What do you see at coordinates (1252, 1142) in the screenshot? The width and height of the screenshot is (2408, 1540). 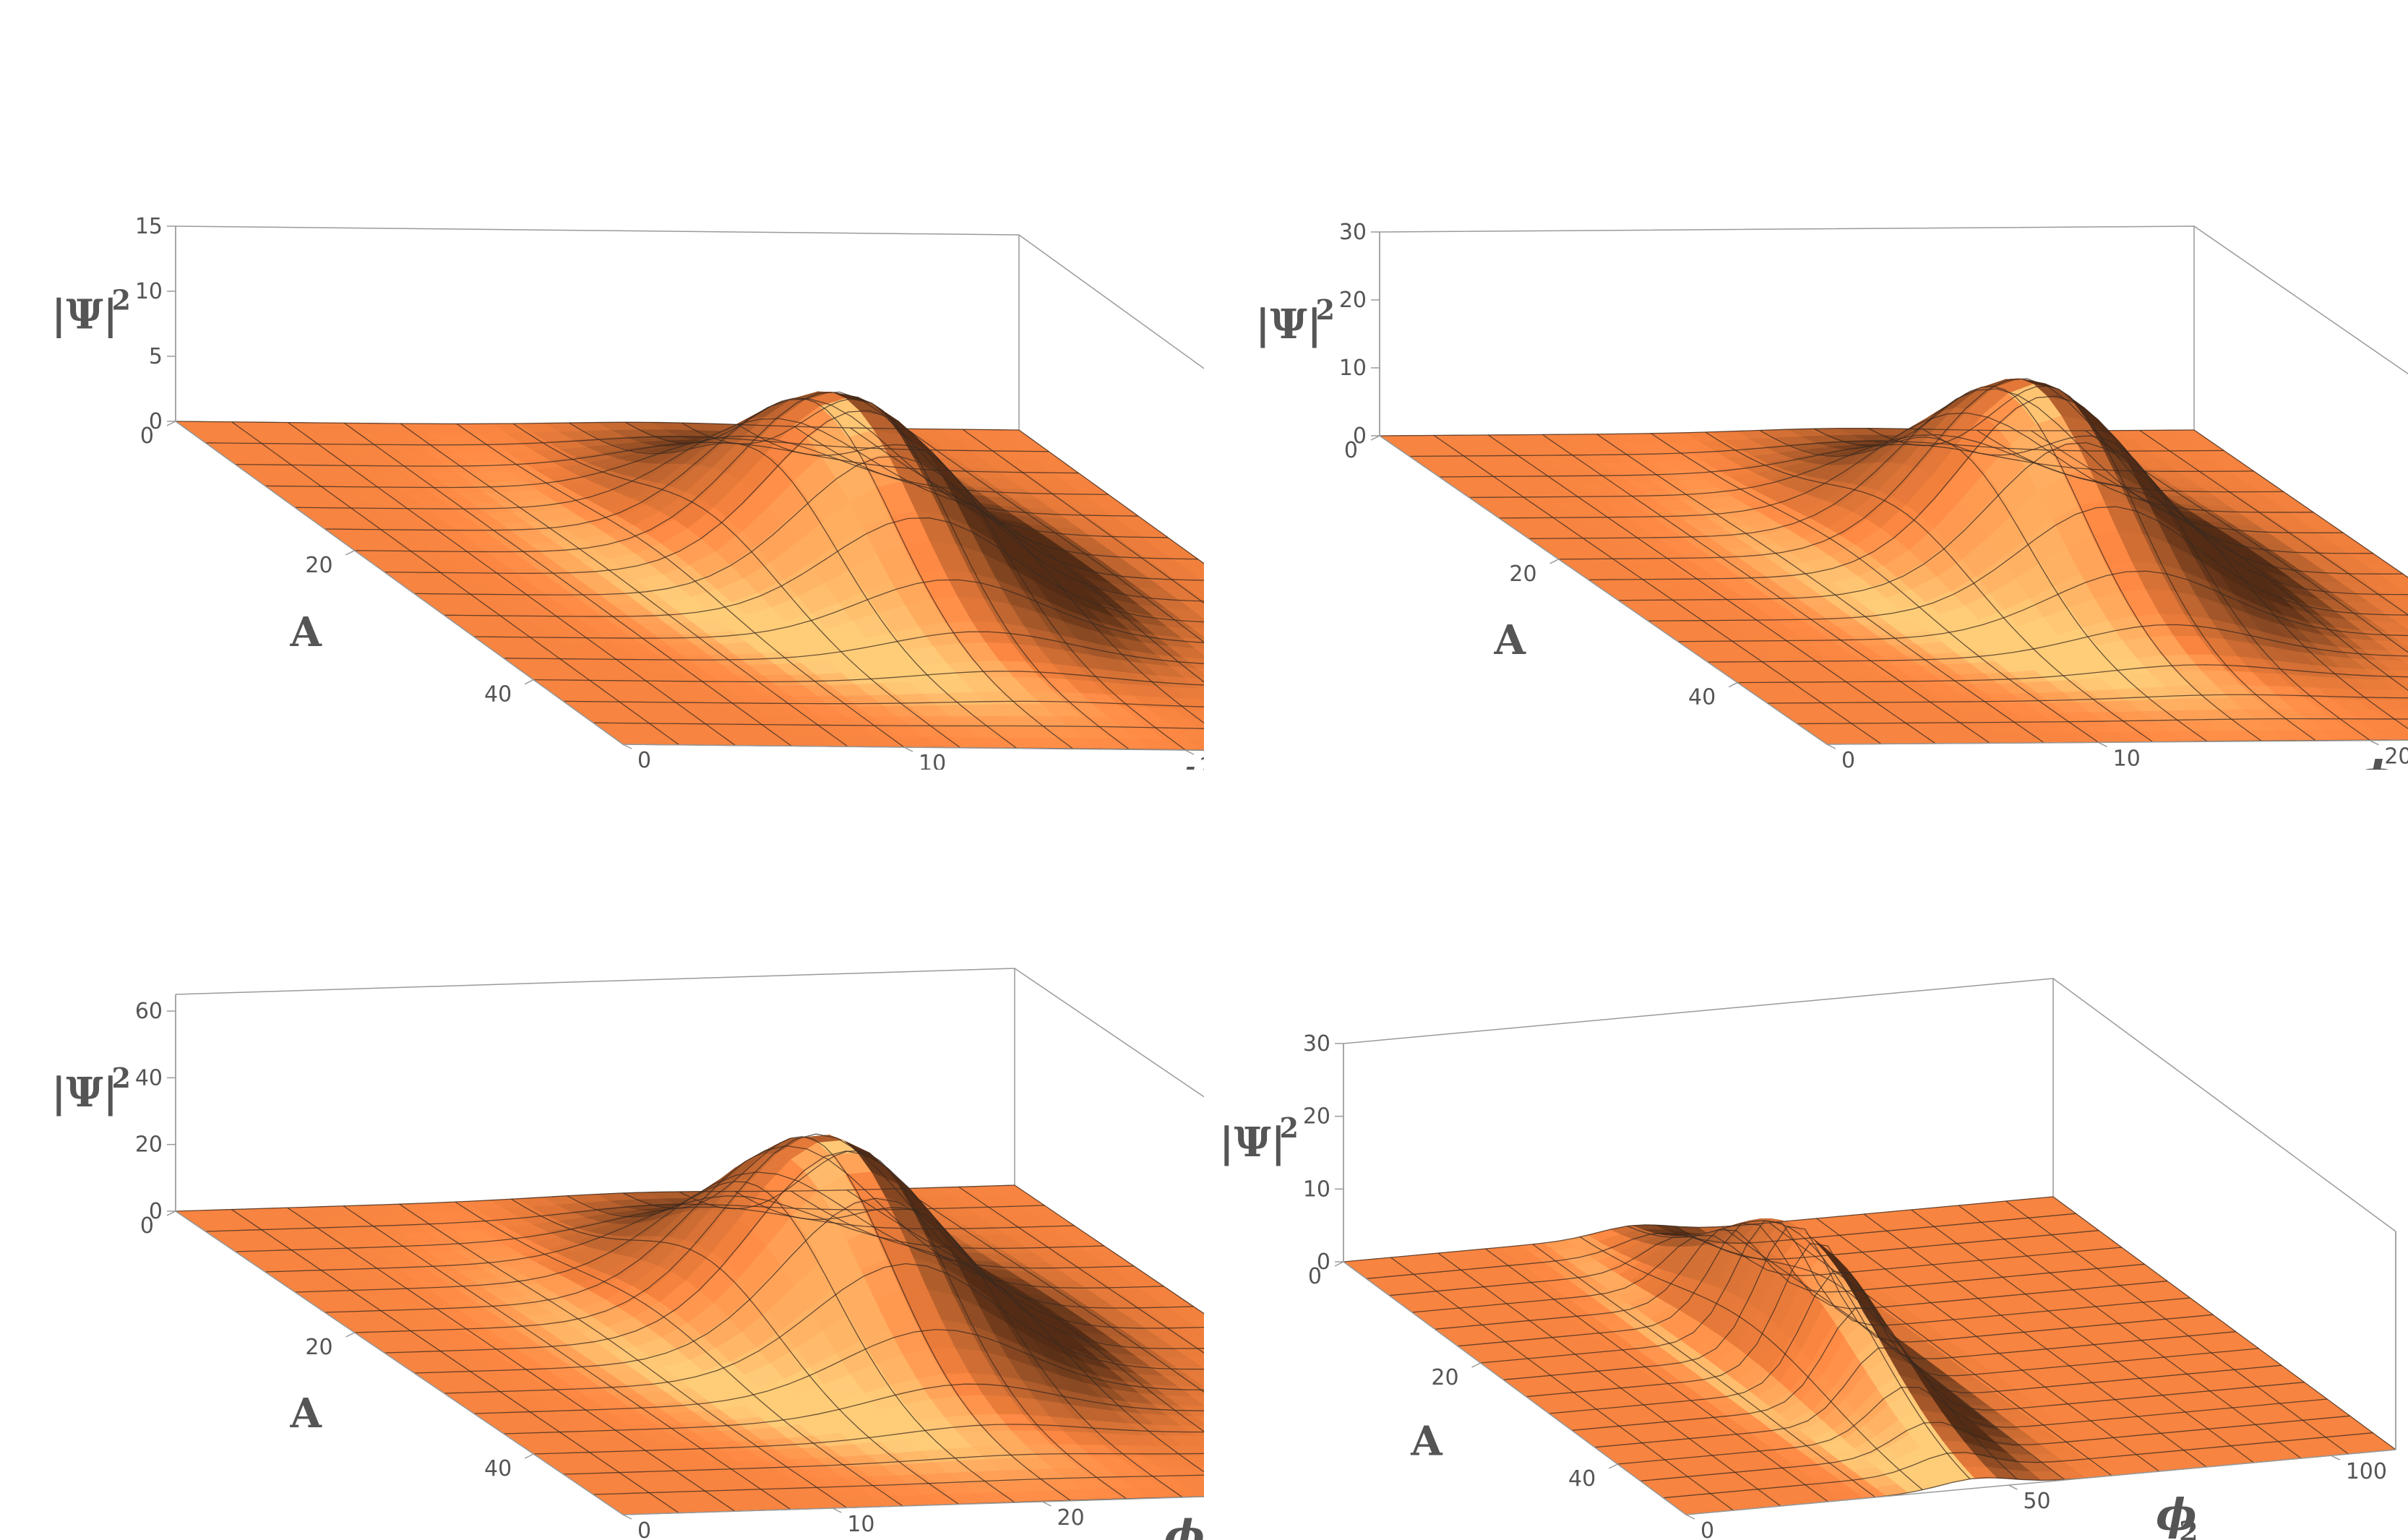 I see `z-axis-label: |Ψ|` at bounding box center [1252, 1142].